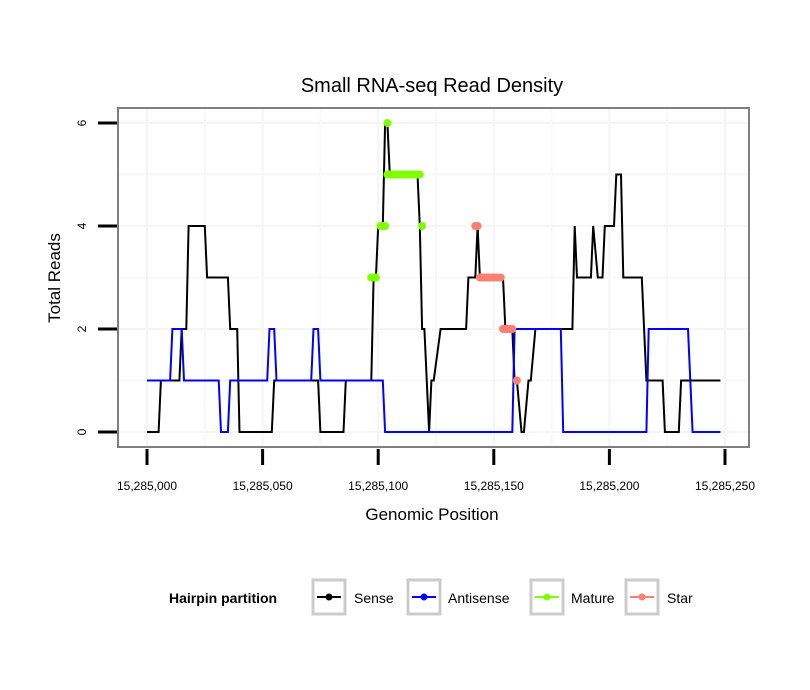 This screenshot has height=690, width=810. What do you see at coordinates (494, 486) in the screenshot?
I see `x-tick-label: 15,285,150` at bounding box center [494, 486].